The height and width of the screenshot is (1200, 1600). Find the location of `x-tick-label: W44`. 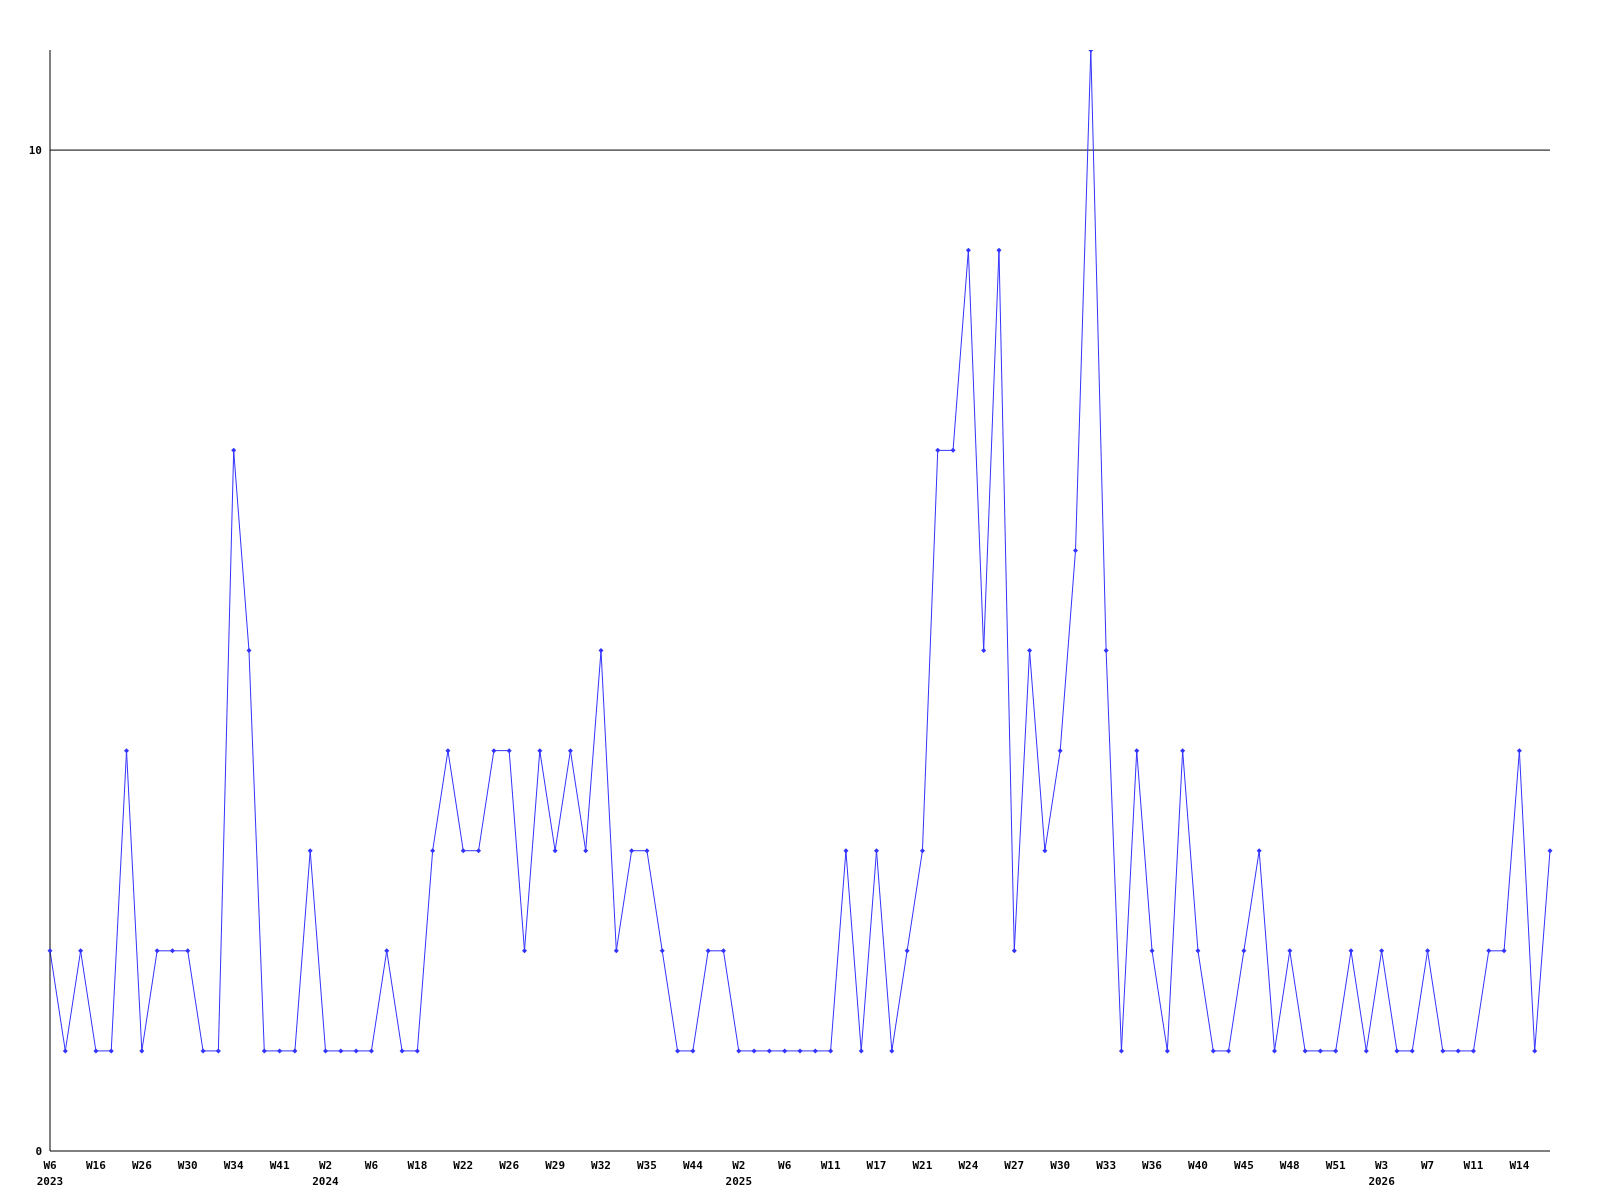

x-tick-label: W44 is located at coordinates (693, 1165).